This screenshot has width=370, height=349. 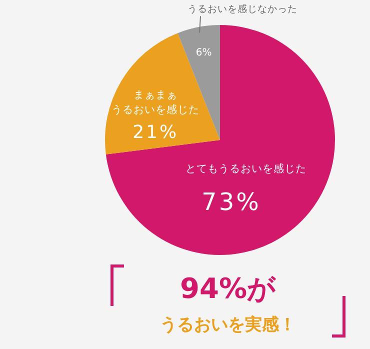 I want to click on data-label: 6%, so click(x=204, y=52).